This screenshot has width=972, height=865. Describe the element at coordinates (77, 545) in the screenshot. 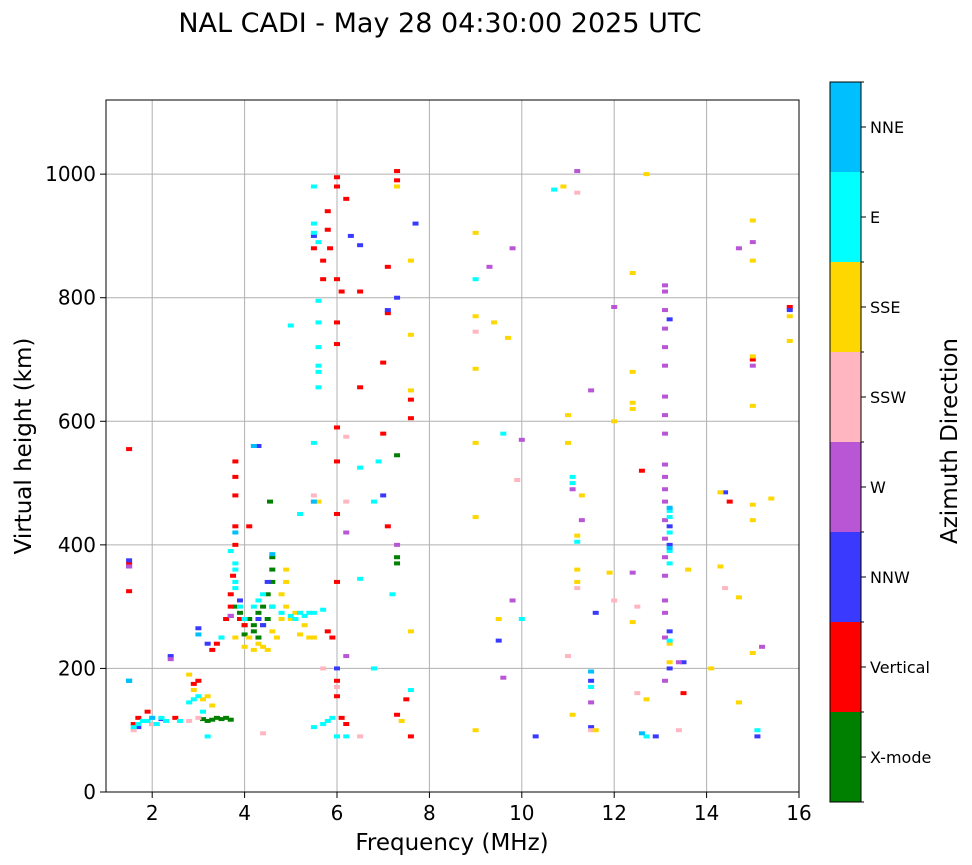

I see `y-tick-label: 400` at that location.